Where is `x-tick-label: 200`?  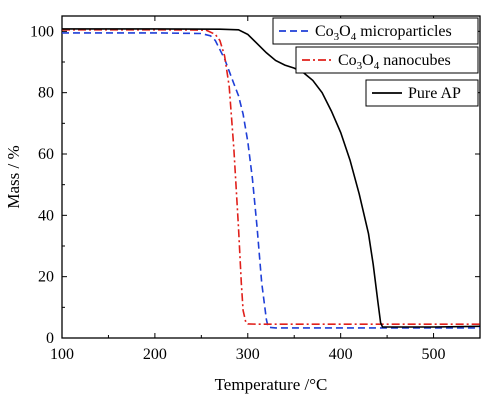
x-tick-label: 200 is located at coordinates (155, 354).